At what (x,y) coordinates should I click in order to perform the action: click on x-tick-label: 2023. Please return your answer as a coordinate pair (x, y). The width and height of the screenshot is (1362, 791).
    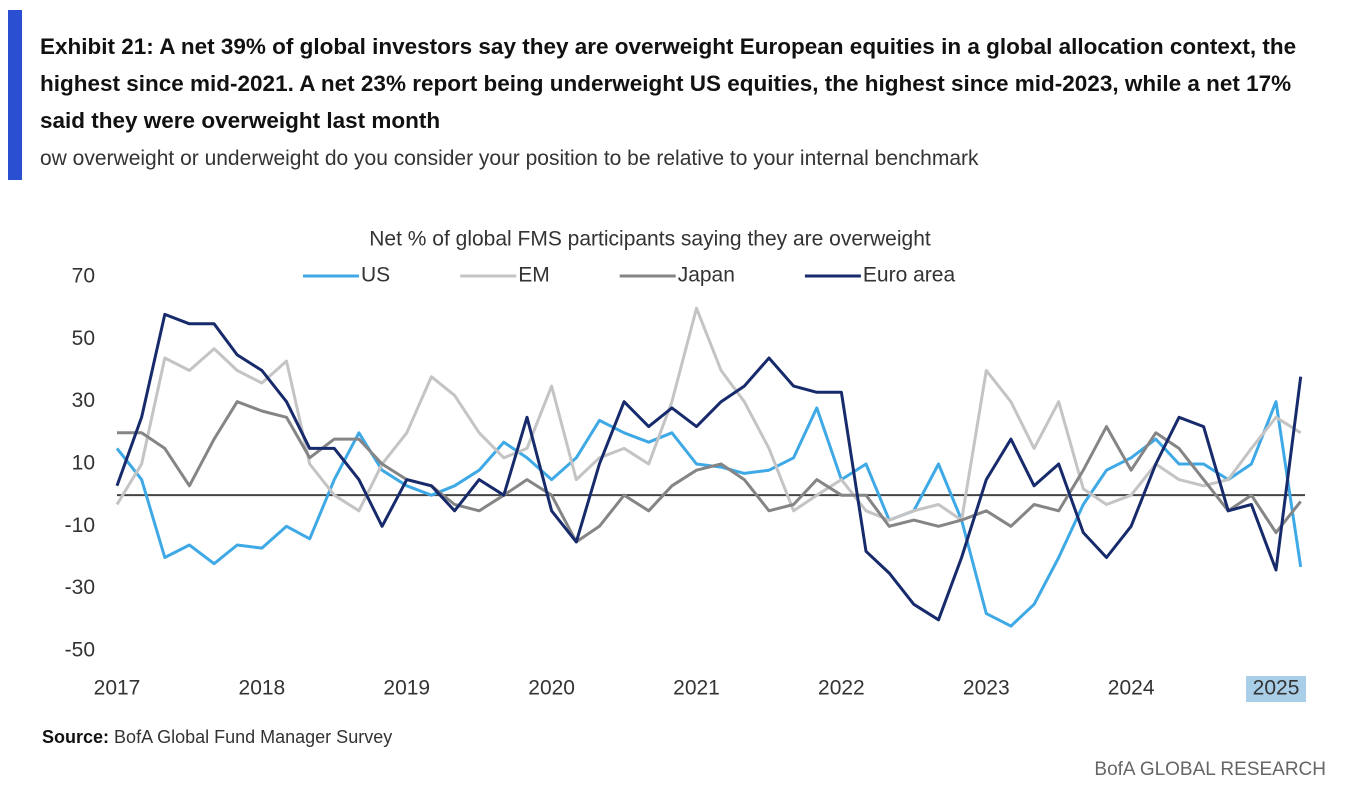
    Looking at the image, I should click on (986, 688).